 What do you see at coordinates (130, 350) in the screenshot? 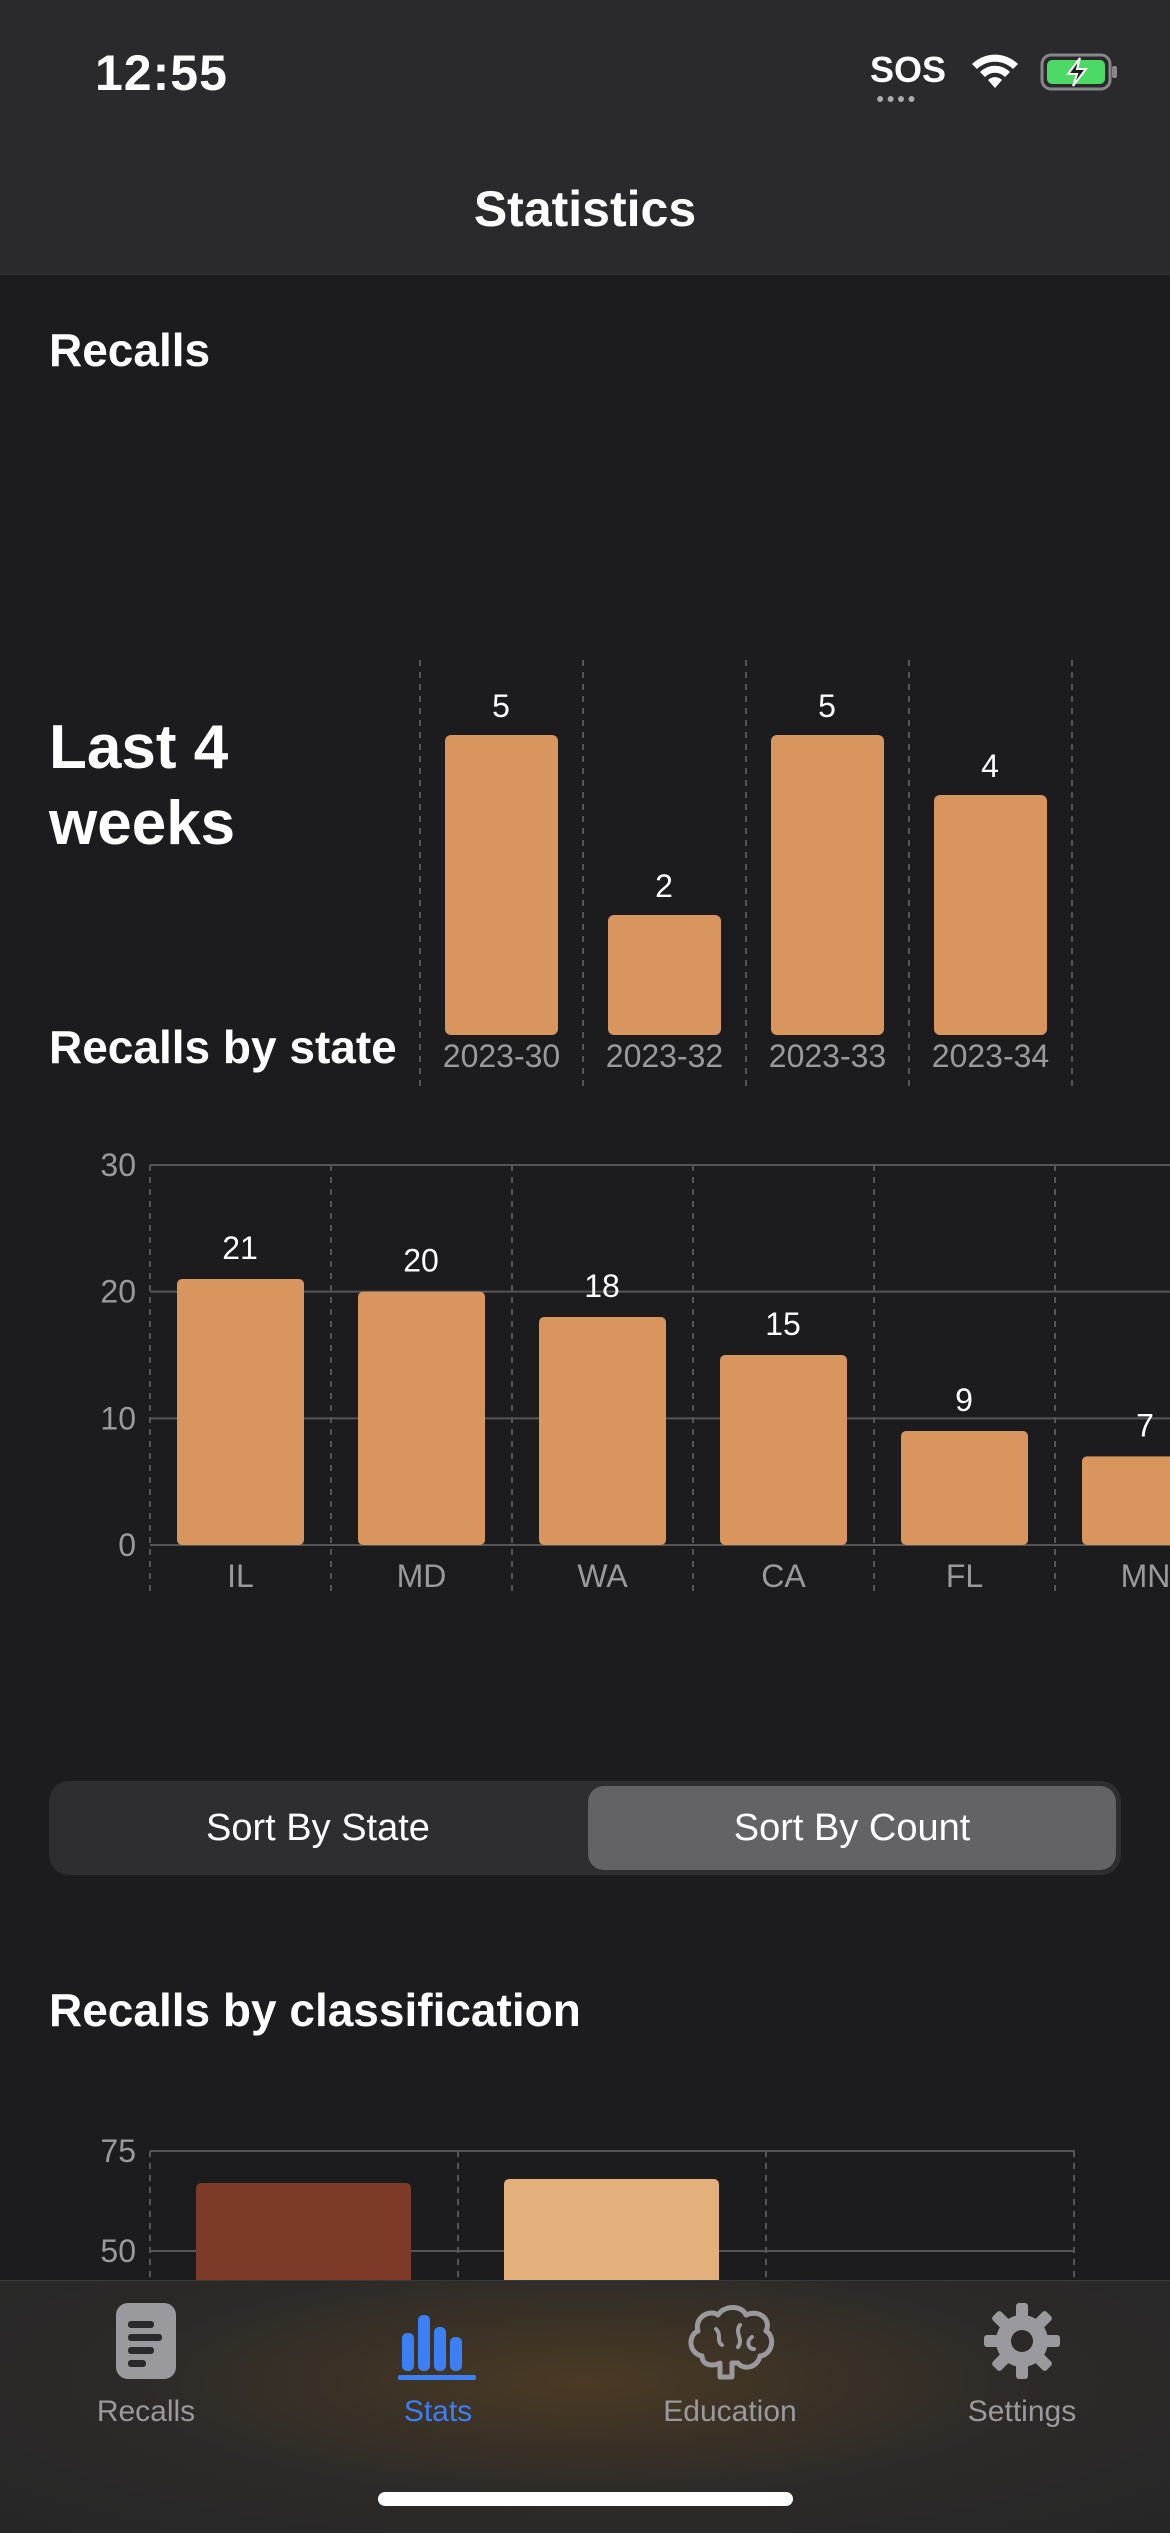
I see `recalls-section-title: Recalls` at bounding box center [130, 350].